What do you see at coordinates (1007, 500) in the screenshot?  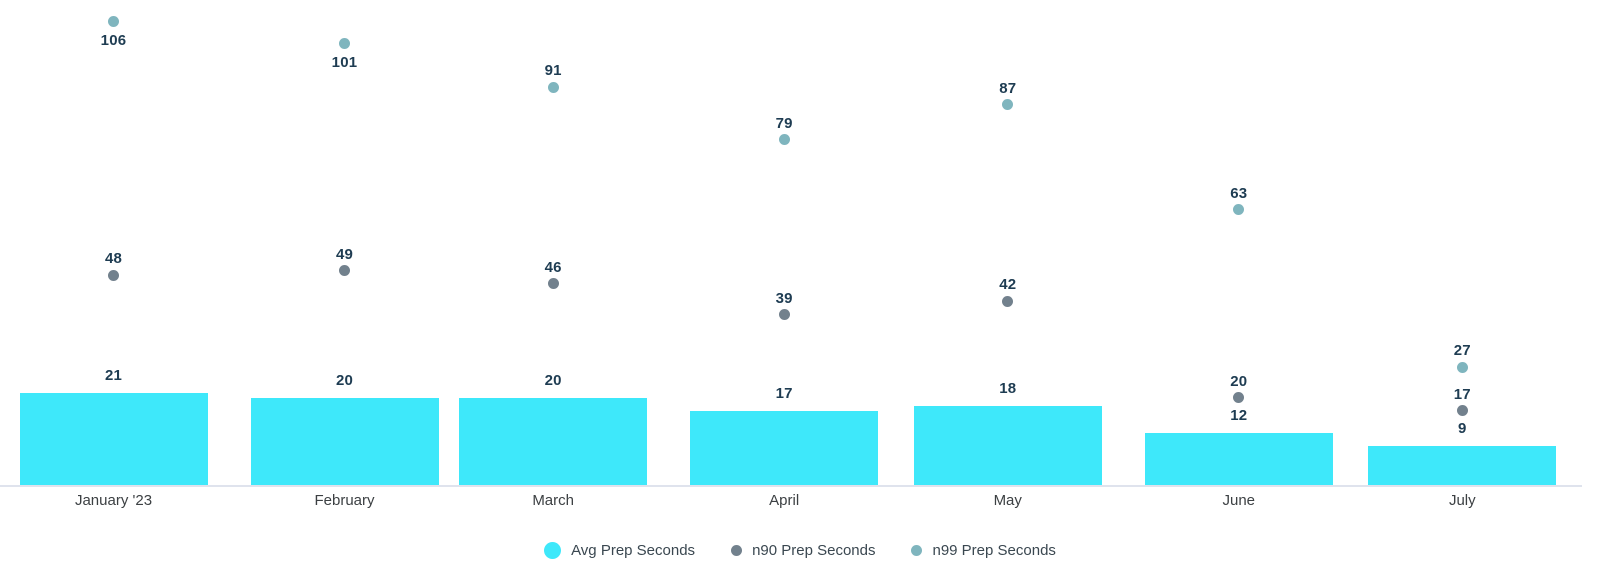 I see `x-axis-label: May` at bounding box center [1007, 500].